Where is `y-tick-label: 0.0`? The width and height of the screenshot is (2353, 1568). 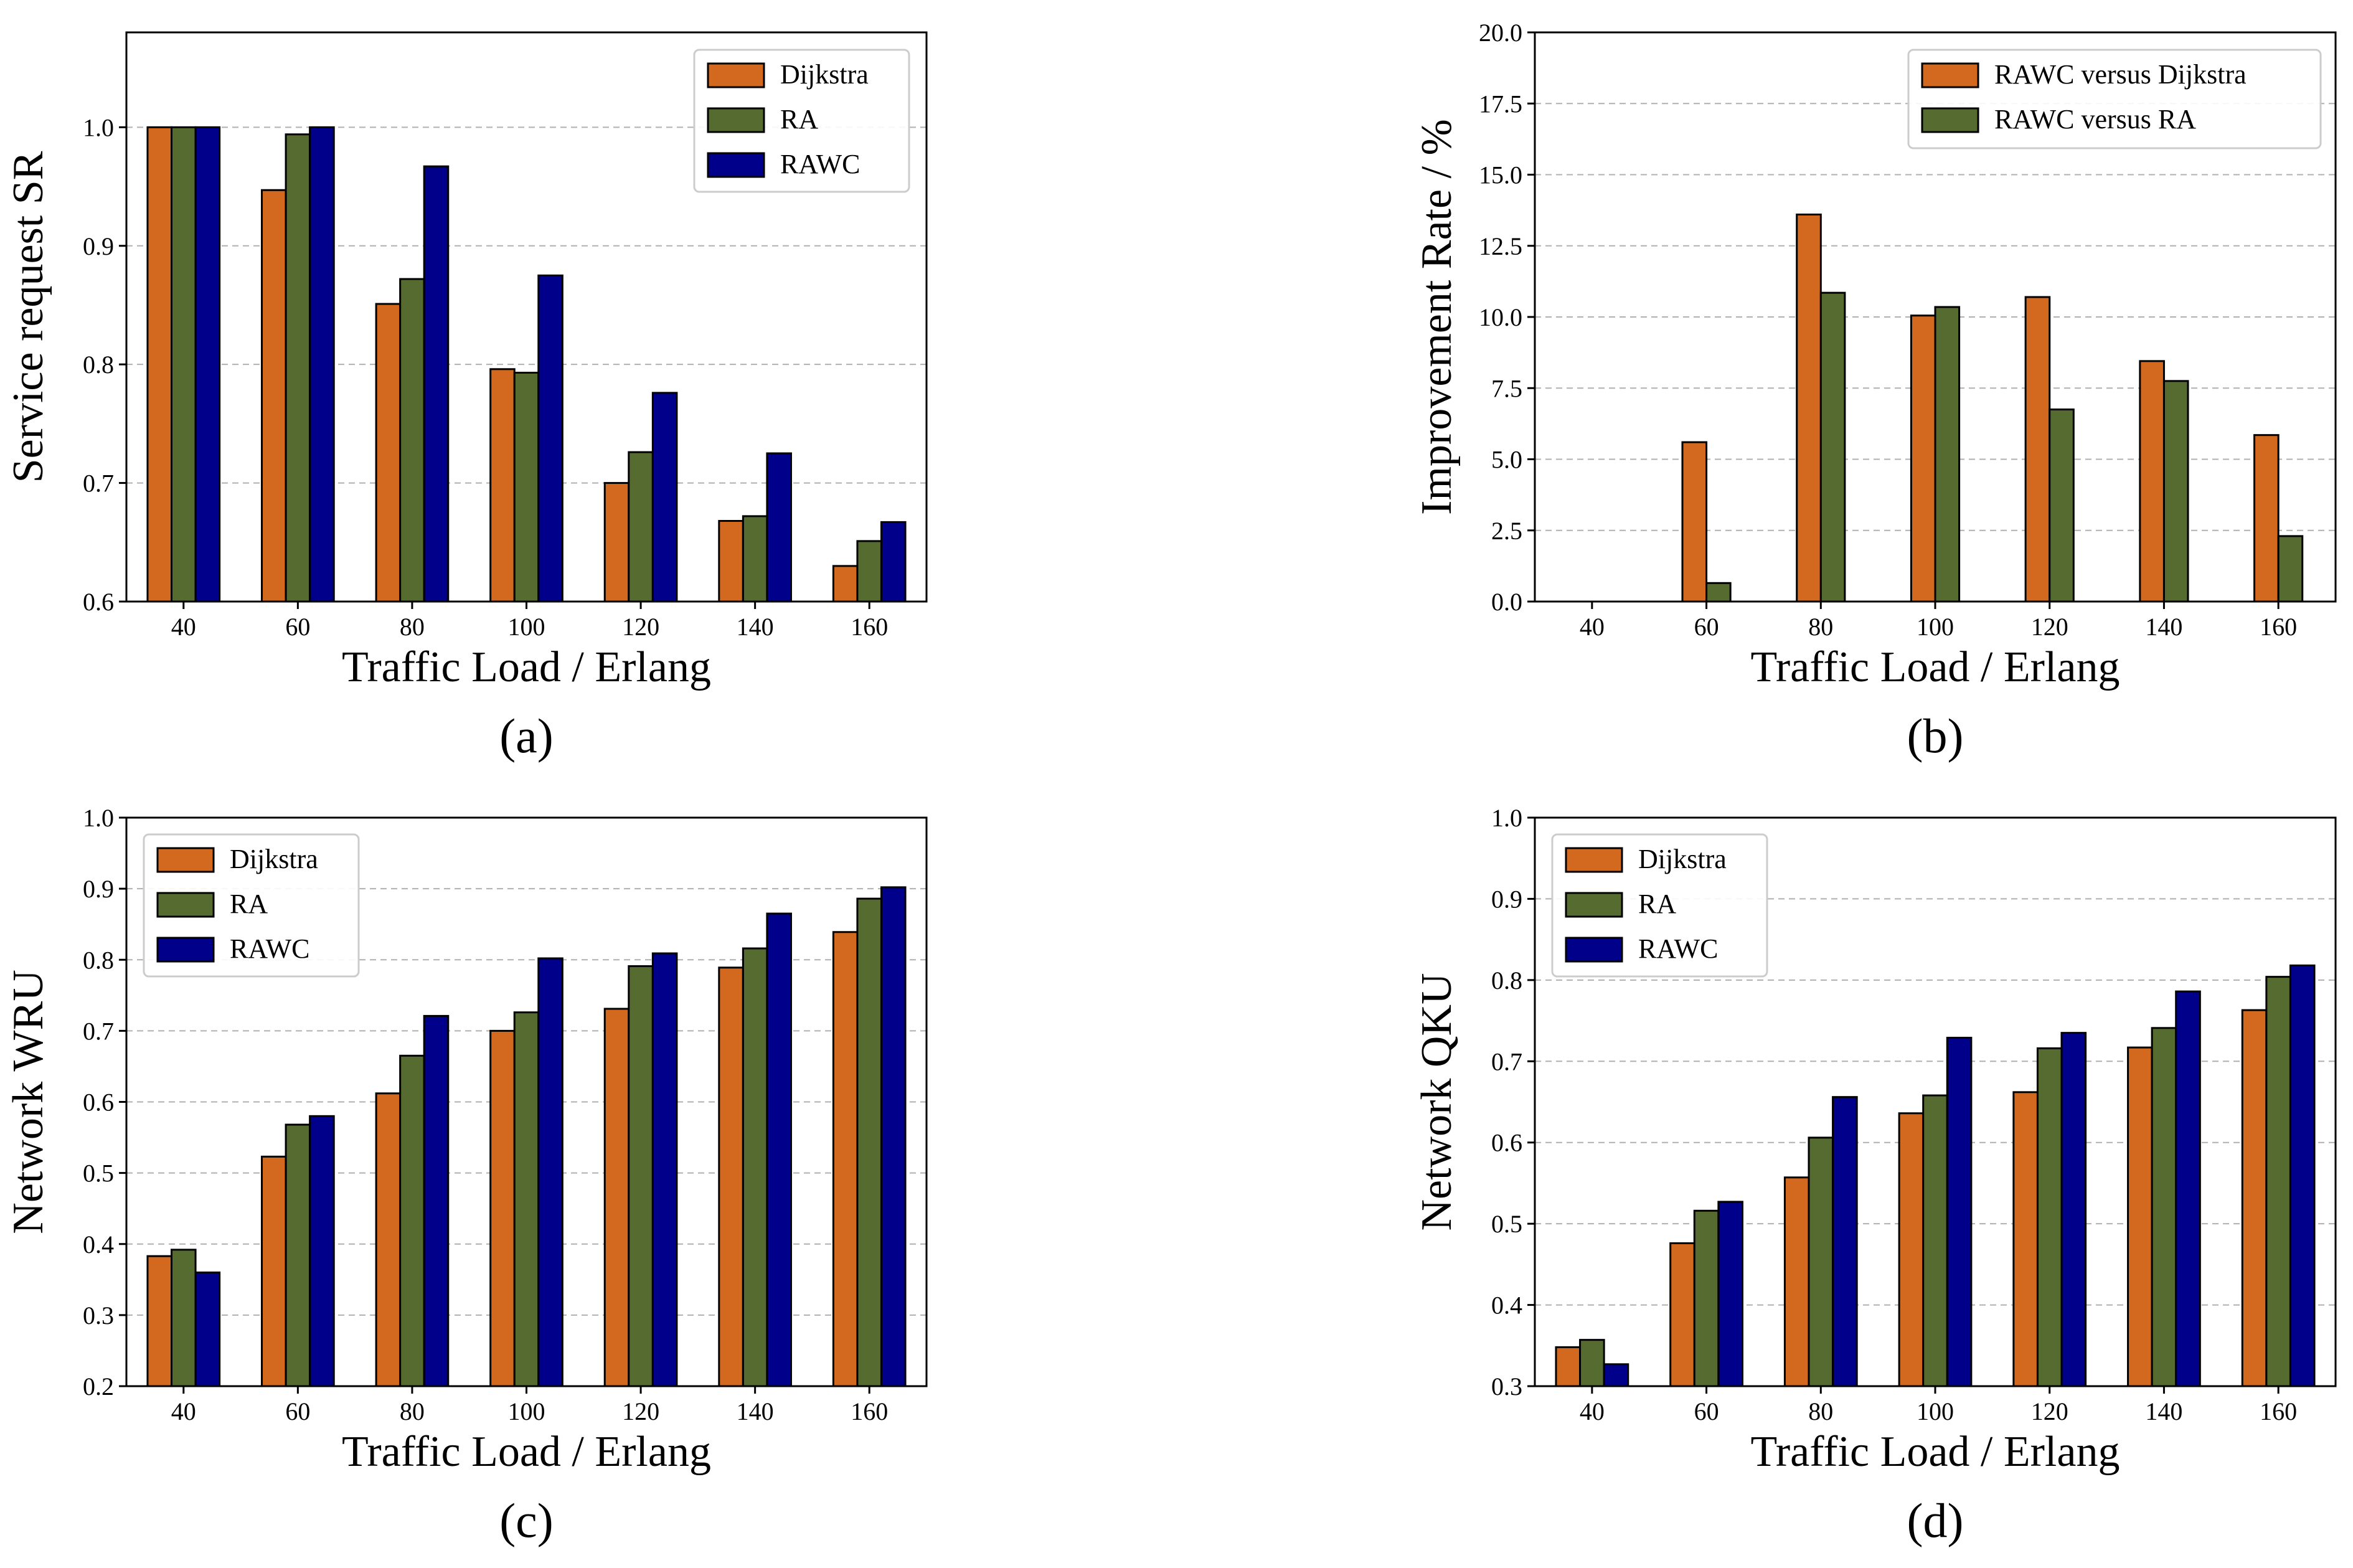
y-tick-label: 0.0 is located at coordinates (1506, 602).